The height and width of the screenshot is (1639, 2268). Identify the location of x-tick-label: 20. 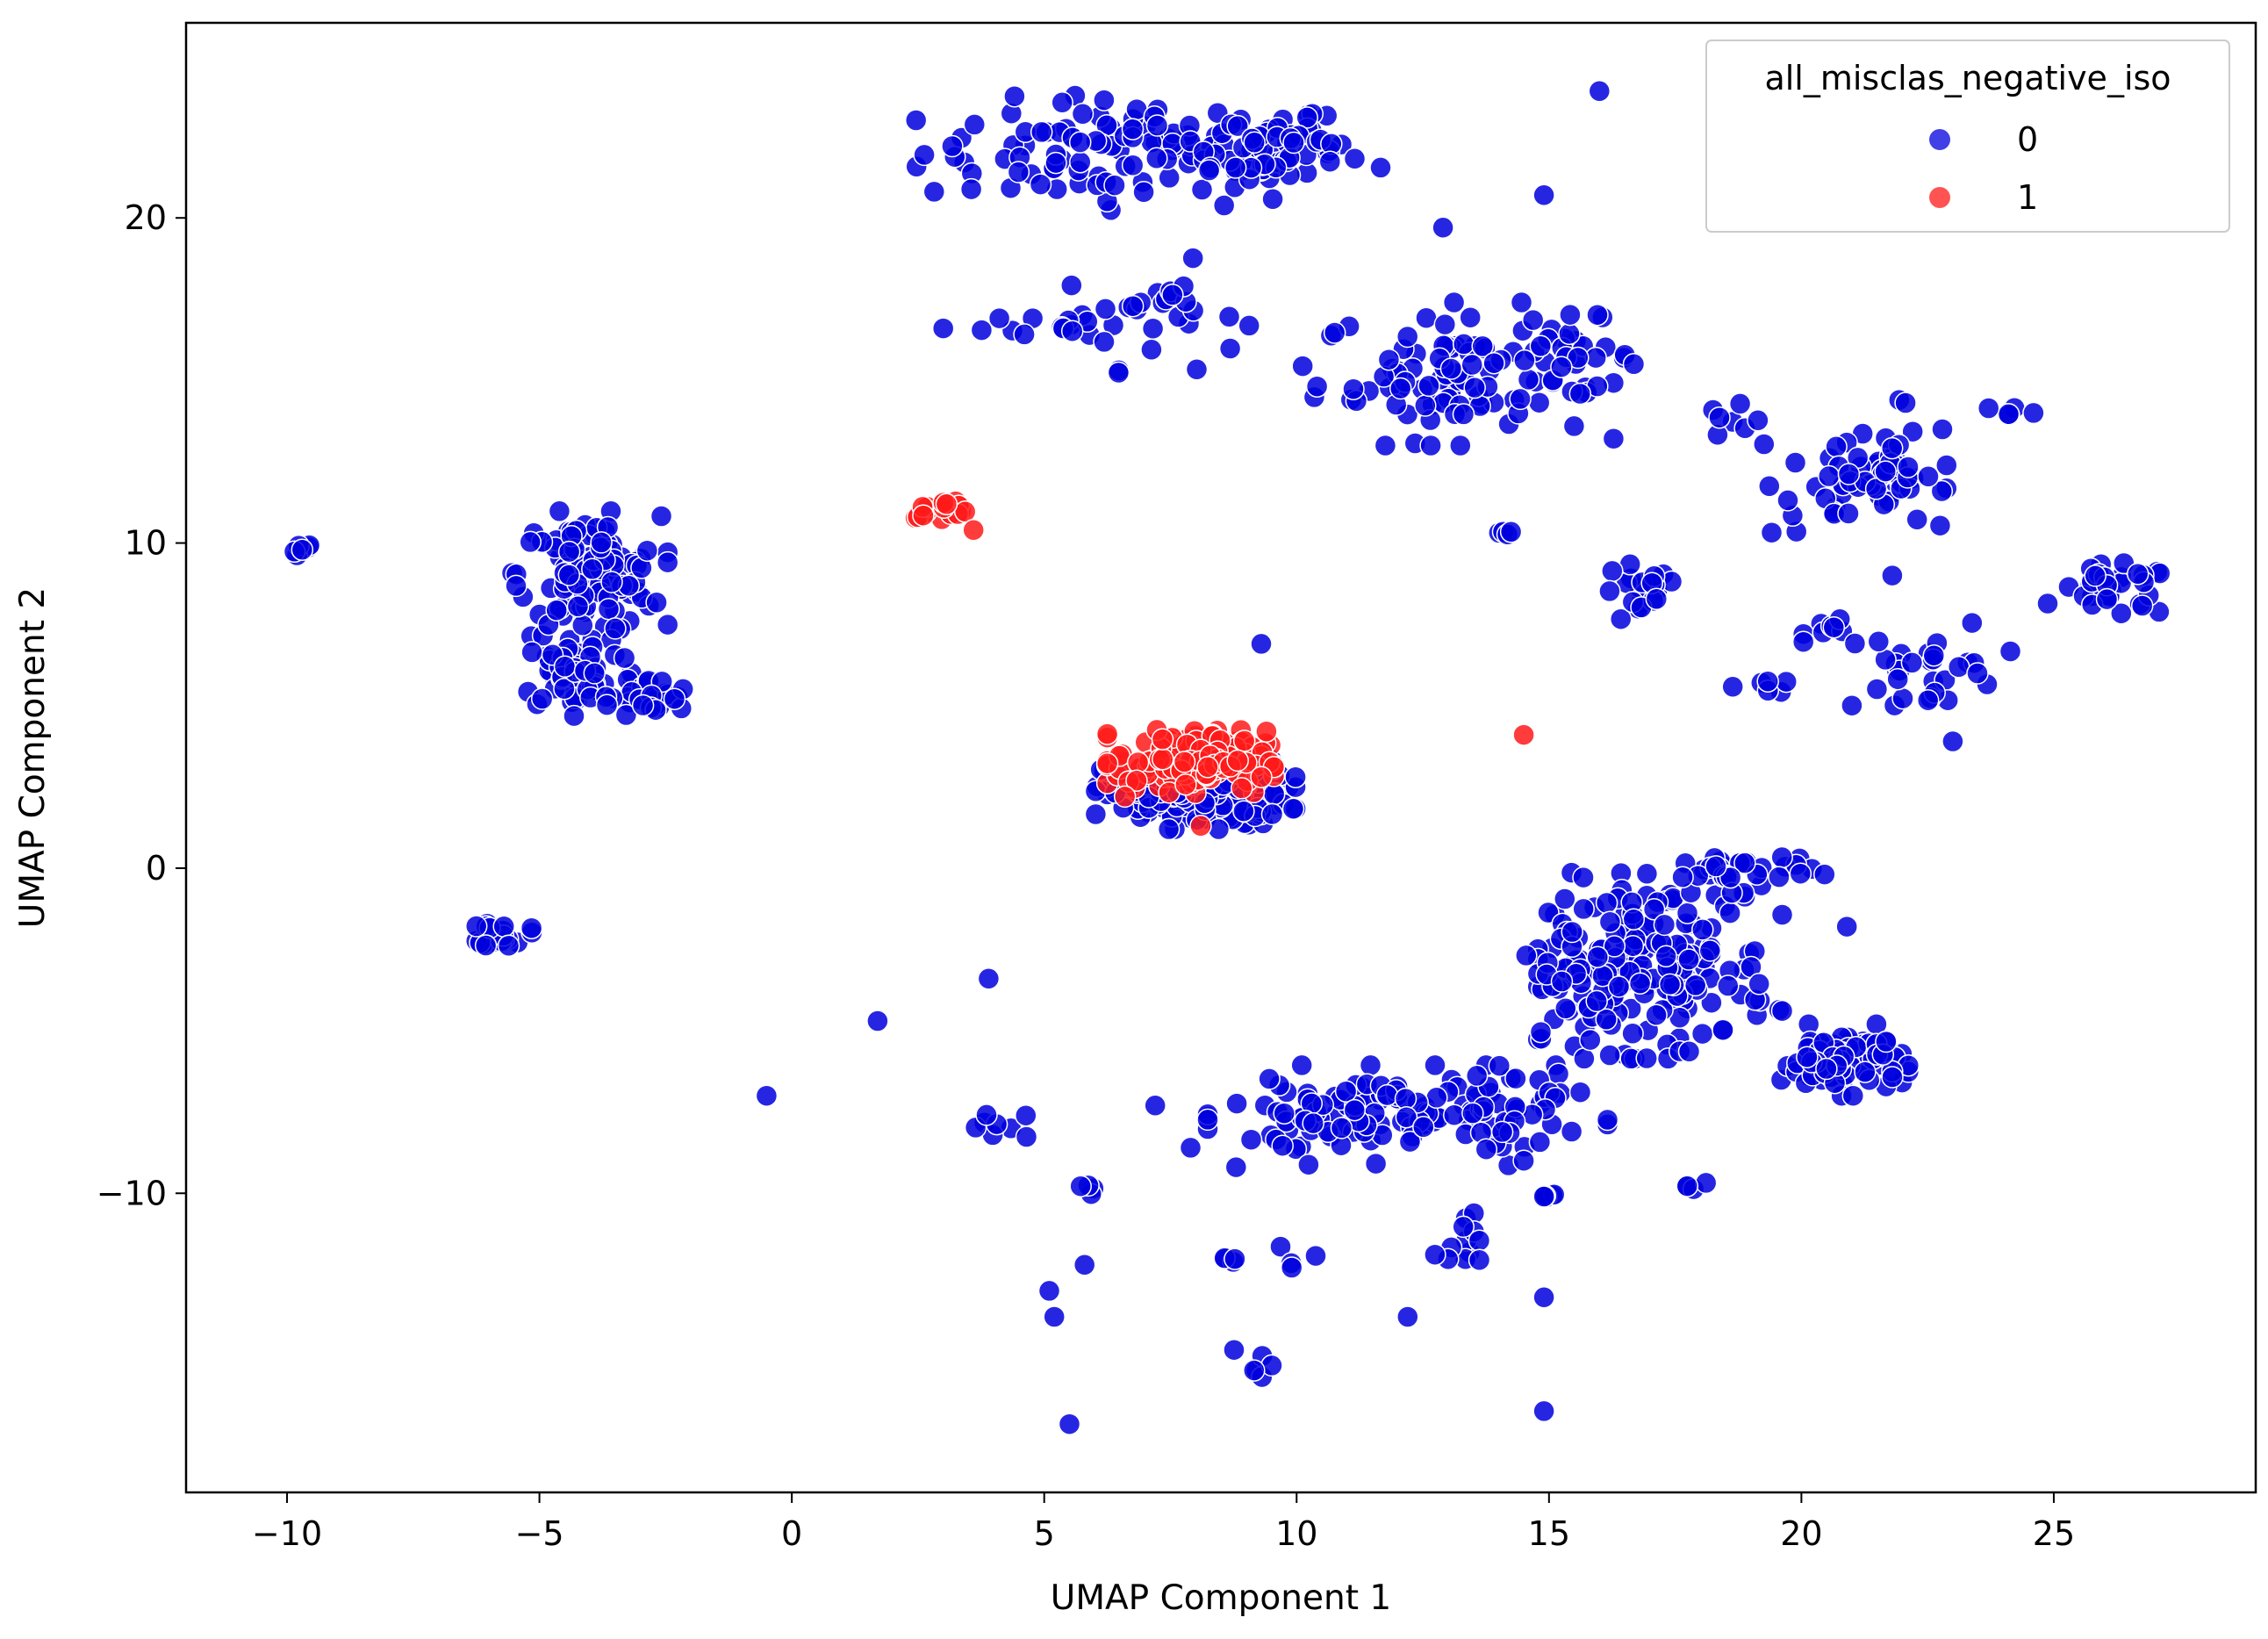
(1801, 1533).